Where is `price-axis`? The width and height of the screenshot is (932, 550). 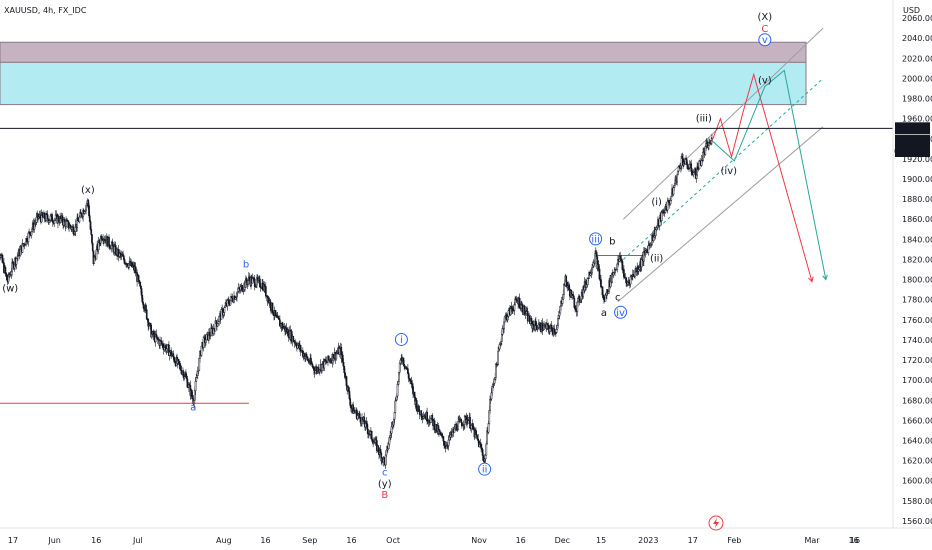 price-axis is located at coordinates (912, 264).